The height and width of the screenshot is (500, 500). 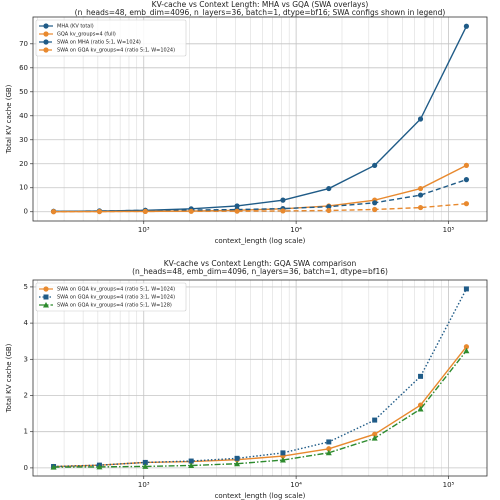 I want to click on y-tick-label: 40, so click(x=23, y=116).